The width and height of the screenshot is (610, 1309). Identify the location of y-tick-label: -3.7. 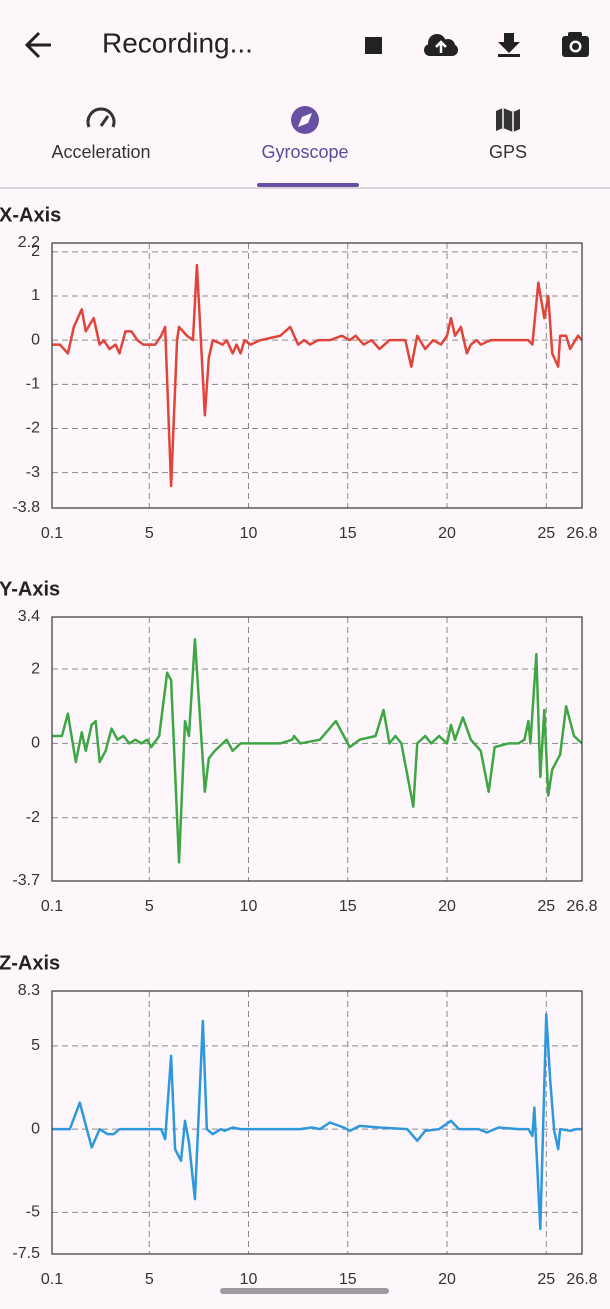
(26, 880).